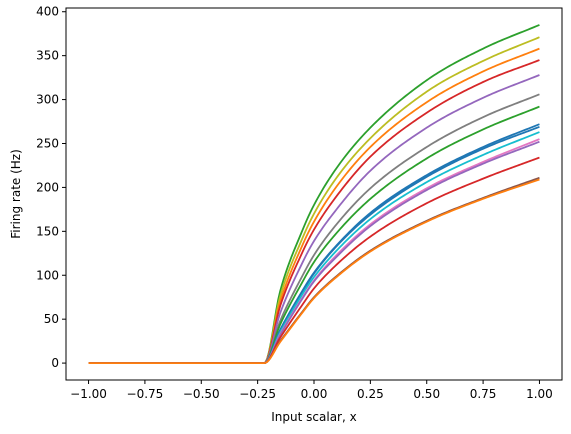 This screenshot has height=434, width=571. Describe the element at coordinates (483, 394) in the screenshot. I see `x-tick-label: 0.75` at that location.